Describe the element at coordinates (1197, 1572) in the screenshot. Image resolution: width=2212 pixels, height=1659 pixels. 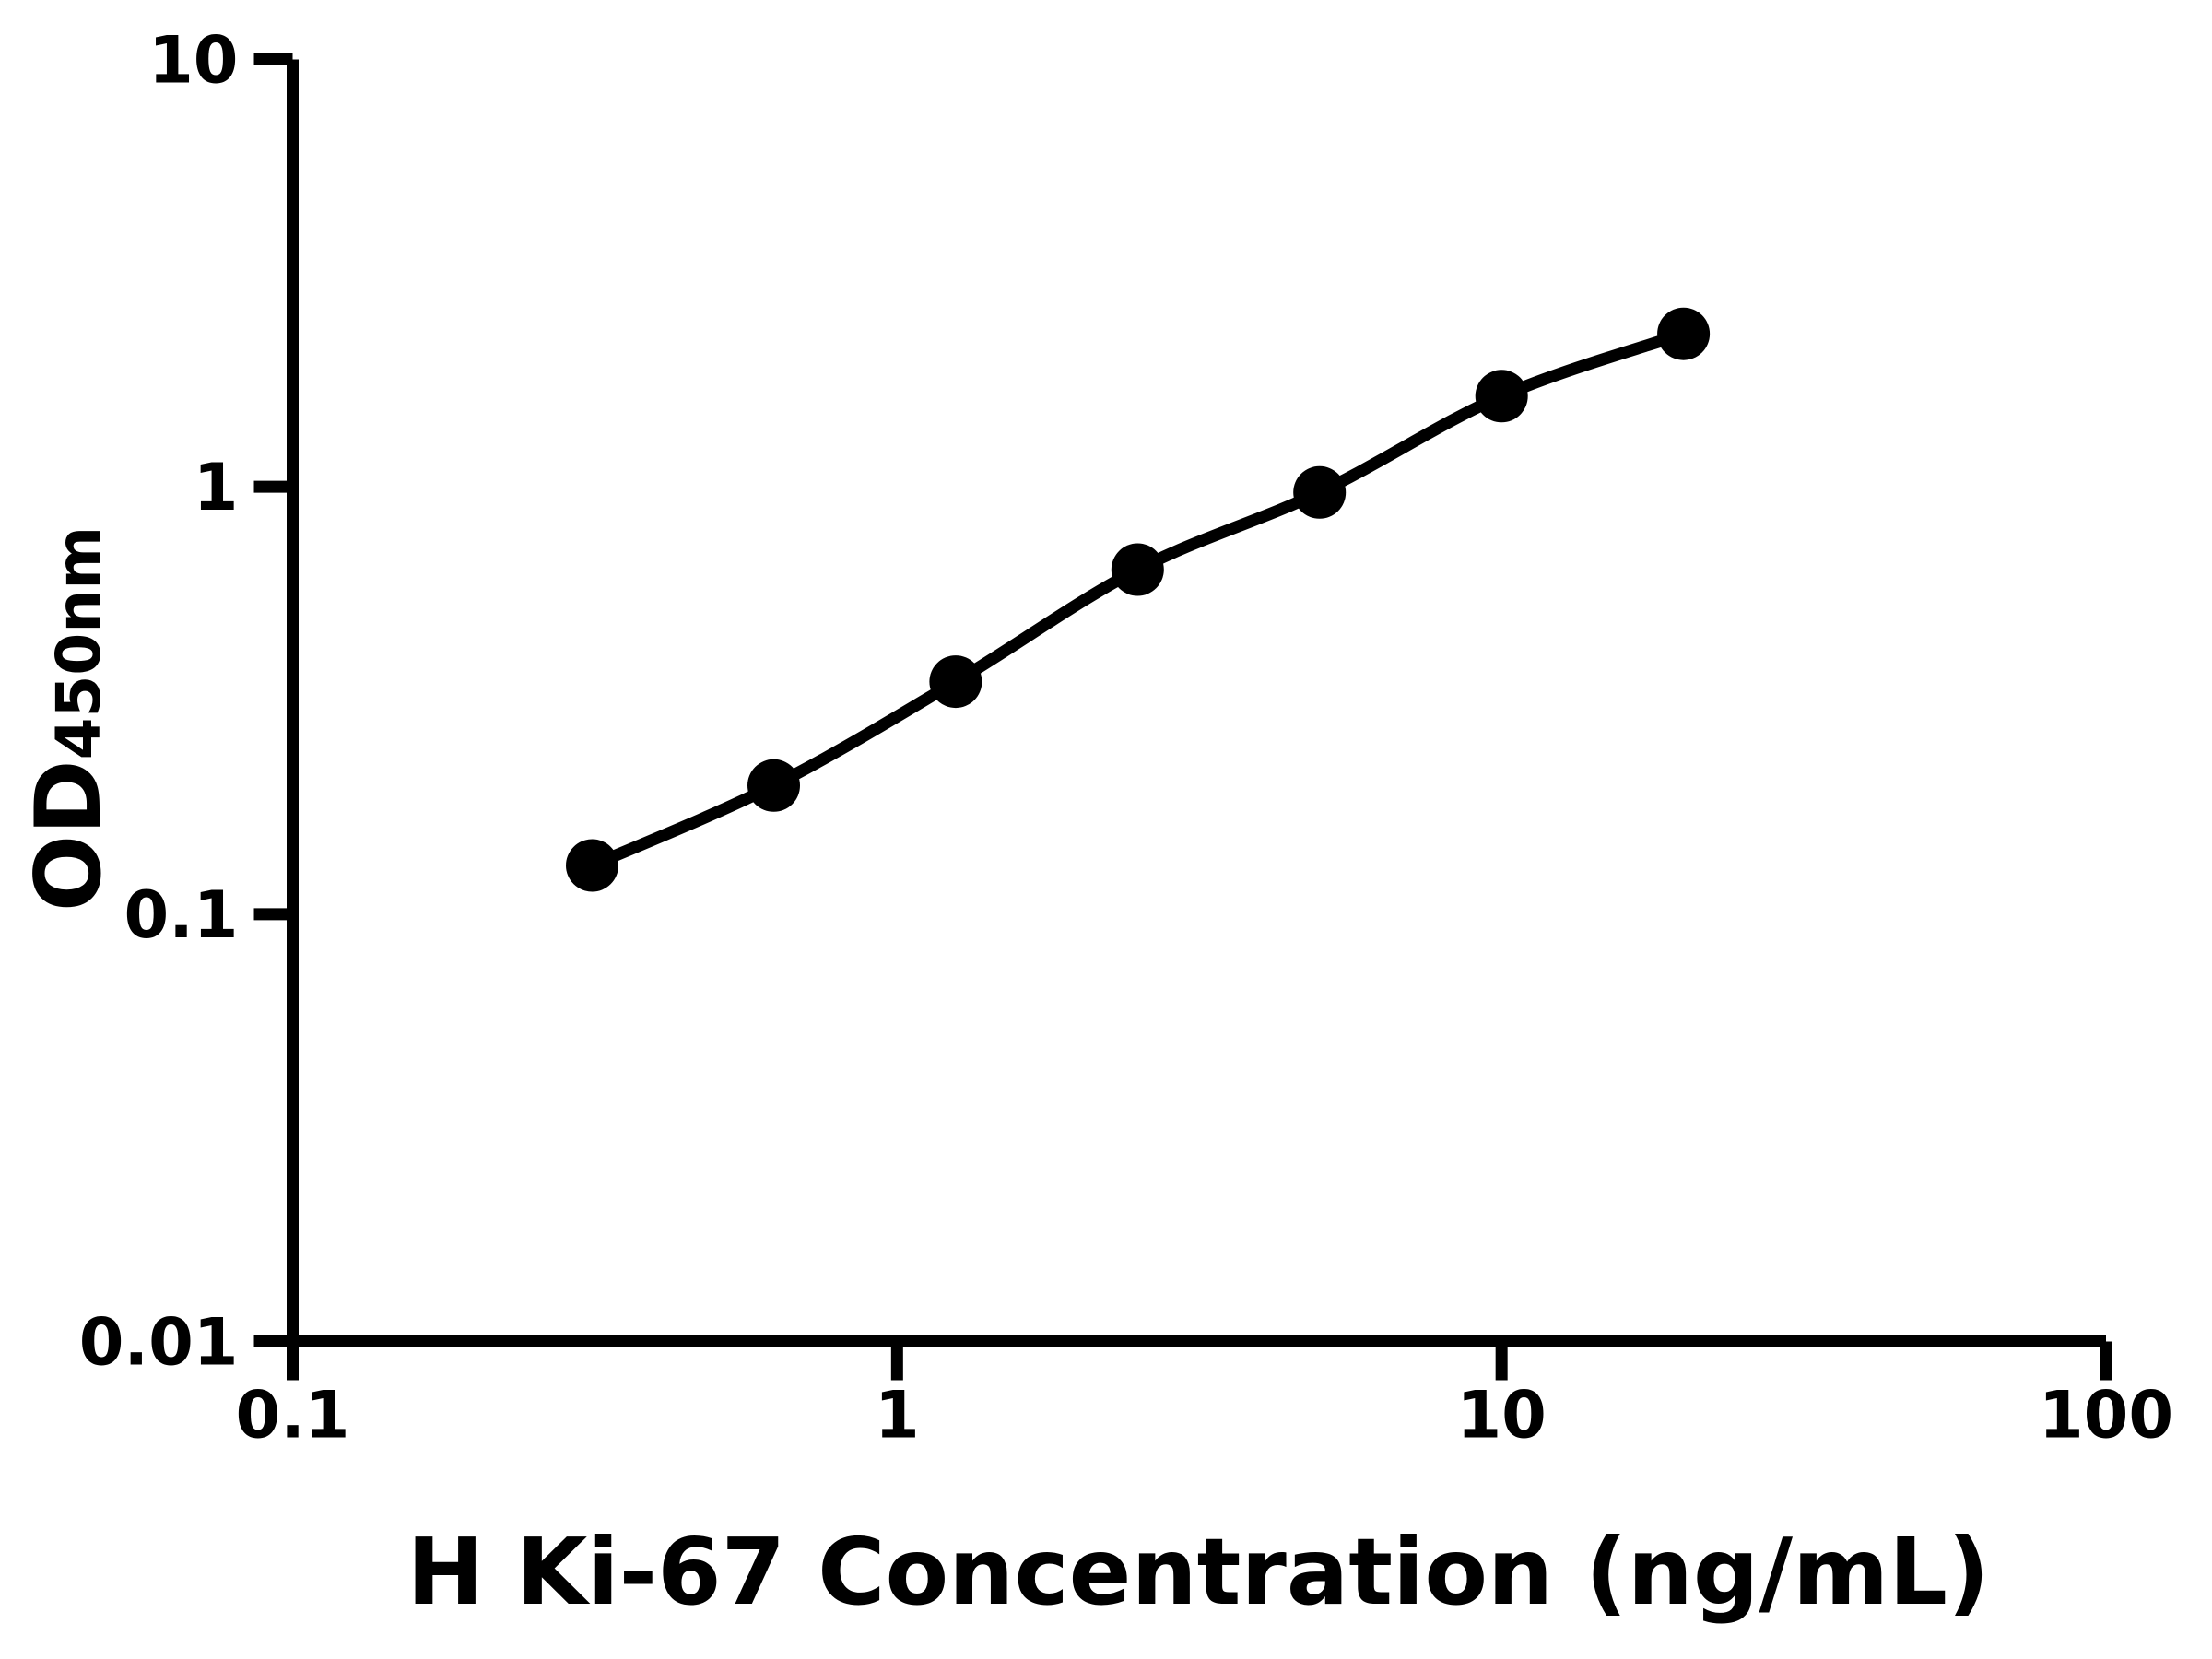
I see `x-axis-title: H Ki-67 Concentration (ng/mL)` at that location.